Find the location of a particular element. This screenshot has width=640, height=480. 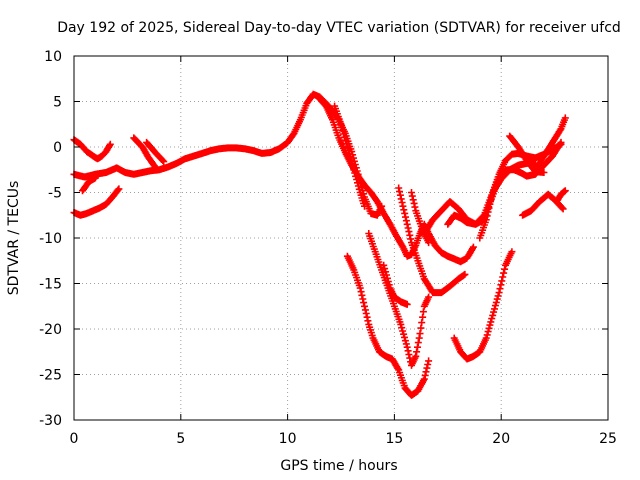

y-tick-label: 5 is located at coordinates (57, 103).